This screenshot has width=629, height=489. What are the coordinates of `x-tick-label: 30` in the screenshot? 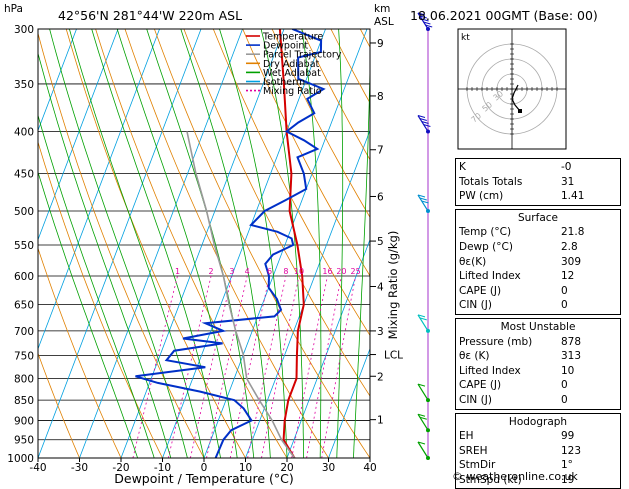 It's located at (328, 468).